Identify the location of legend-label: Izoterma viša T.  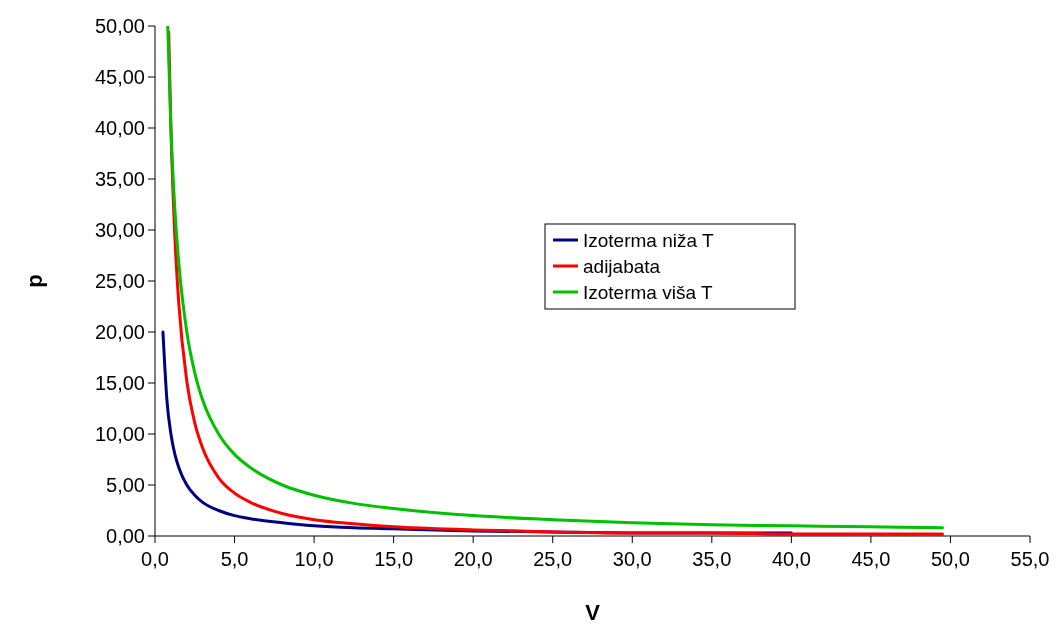
(648, 292).